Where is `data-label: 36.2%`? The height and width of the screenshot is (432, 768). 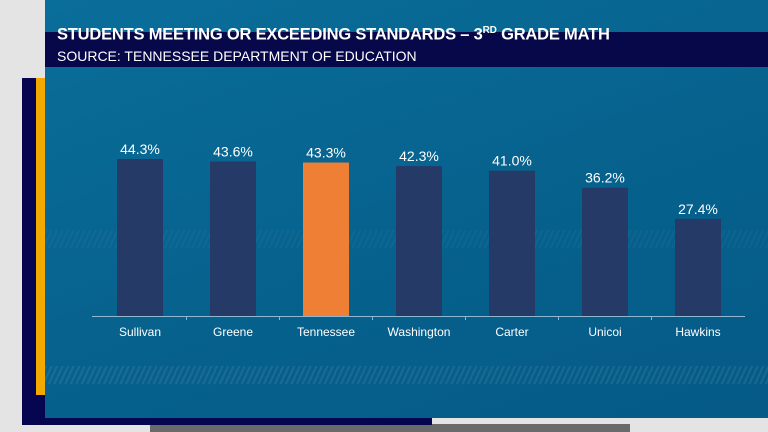 data-label: 36.2% is located at coordinates (605, 178).